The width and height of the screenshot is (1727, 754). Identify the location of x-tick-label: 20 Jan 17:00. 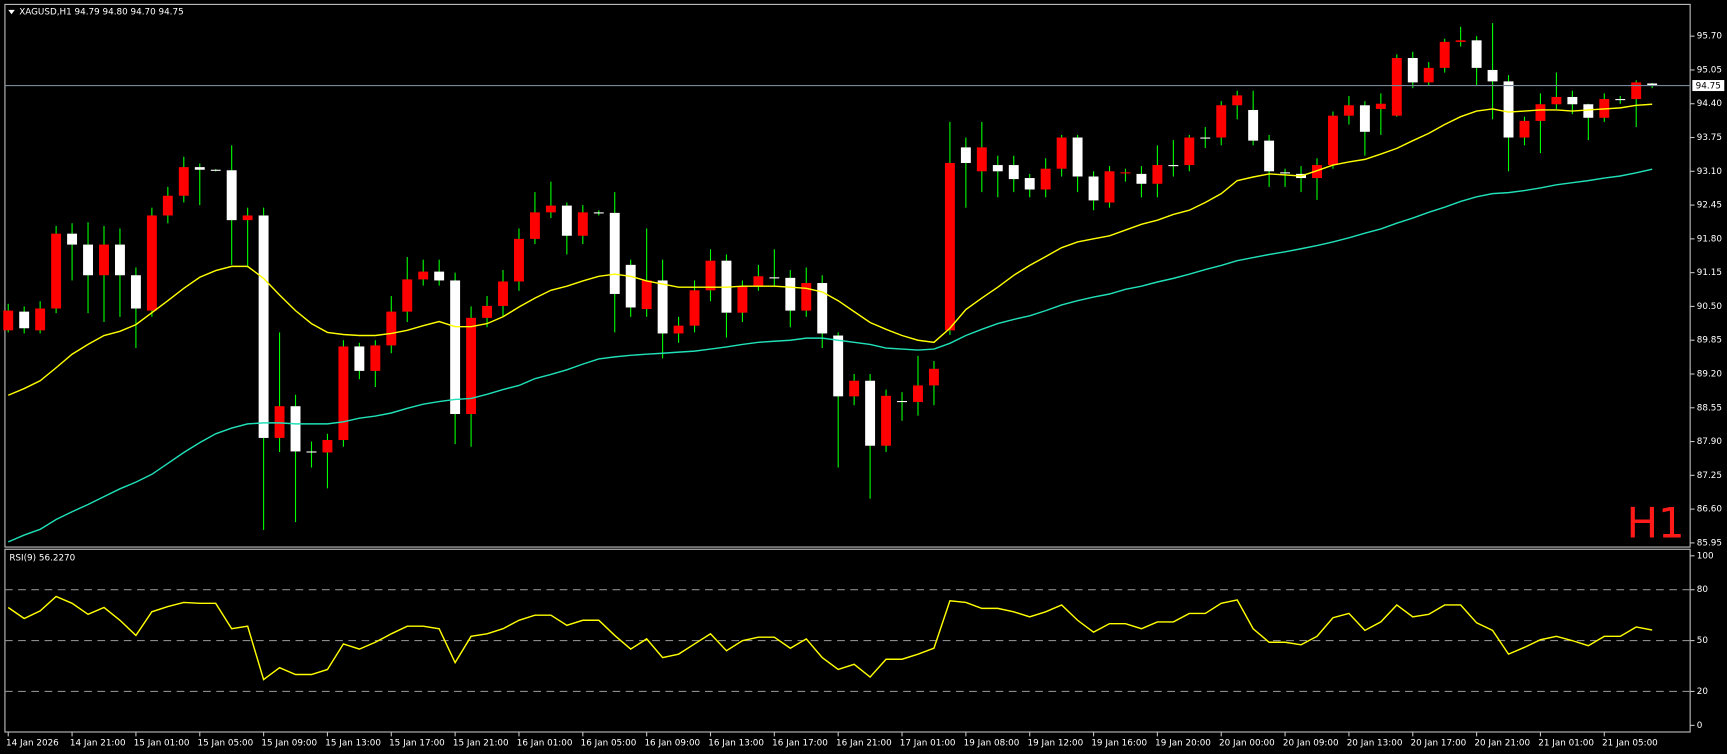
(1439, 743).